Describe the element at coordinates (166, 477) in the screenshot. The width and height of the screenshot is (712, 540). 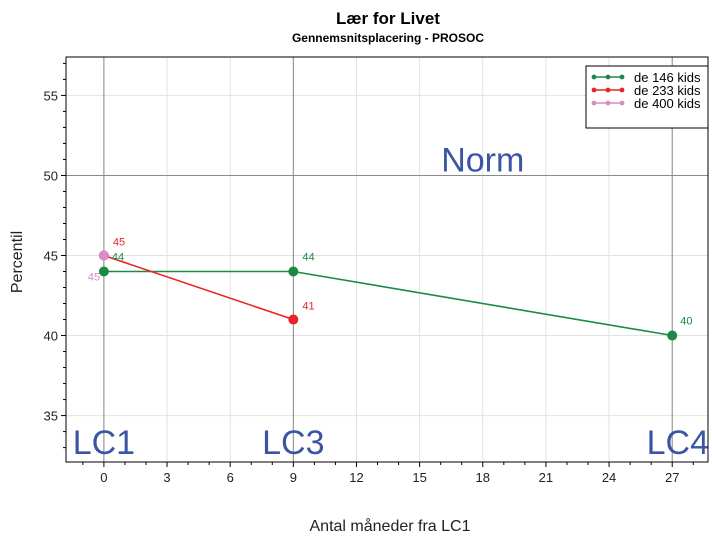
I see `x-tick-label: 3` at that location.